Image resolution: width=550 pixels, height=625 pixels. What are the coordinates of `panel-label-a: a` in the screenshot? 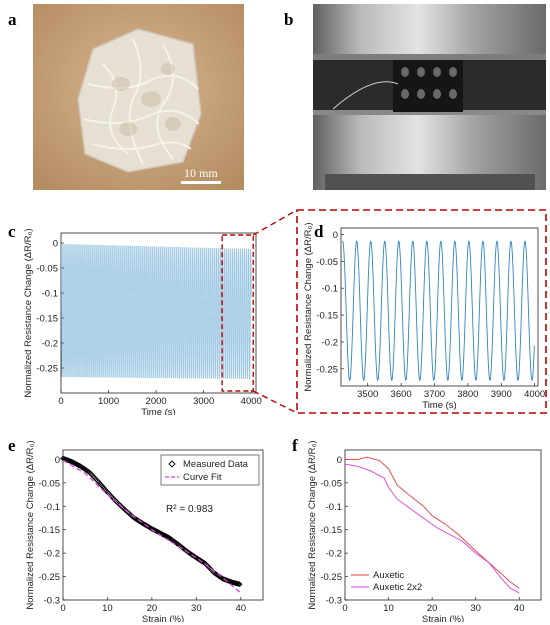 It's located at (12, 19).